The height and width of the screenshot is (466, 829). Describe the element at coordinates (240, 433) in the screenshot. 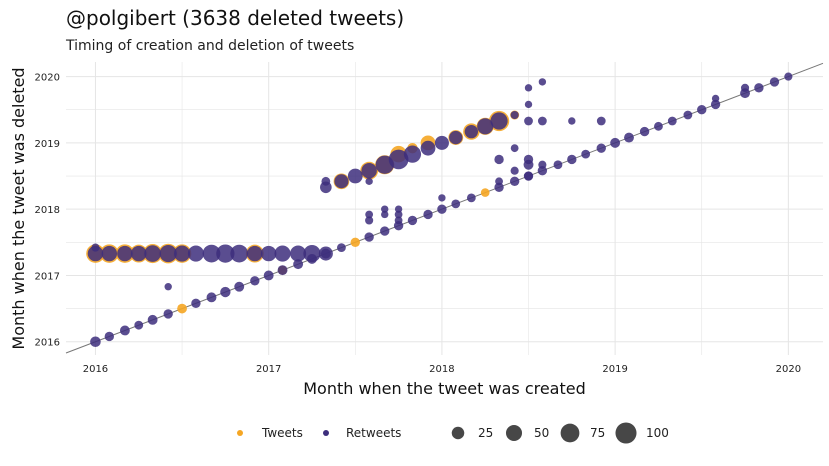

I see `legend-tweets-key` at that location.